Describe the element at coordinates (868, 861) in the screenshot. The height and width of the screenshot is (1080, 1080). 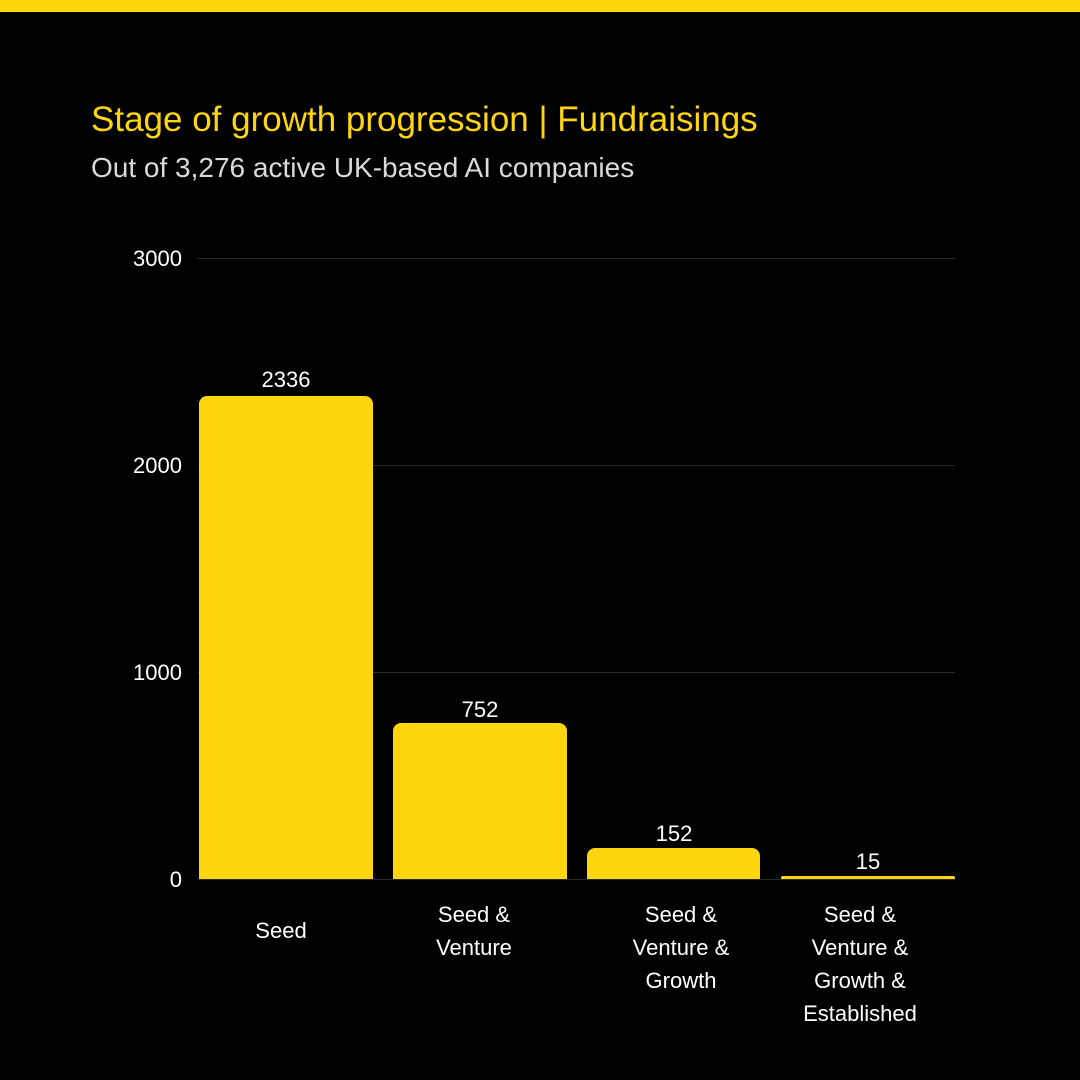
I see `value-label: 15` at that location.